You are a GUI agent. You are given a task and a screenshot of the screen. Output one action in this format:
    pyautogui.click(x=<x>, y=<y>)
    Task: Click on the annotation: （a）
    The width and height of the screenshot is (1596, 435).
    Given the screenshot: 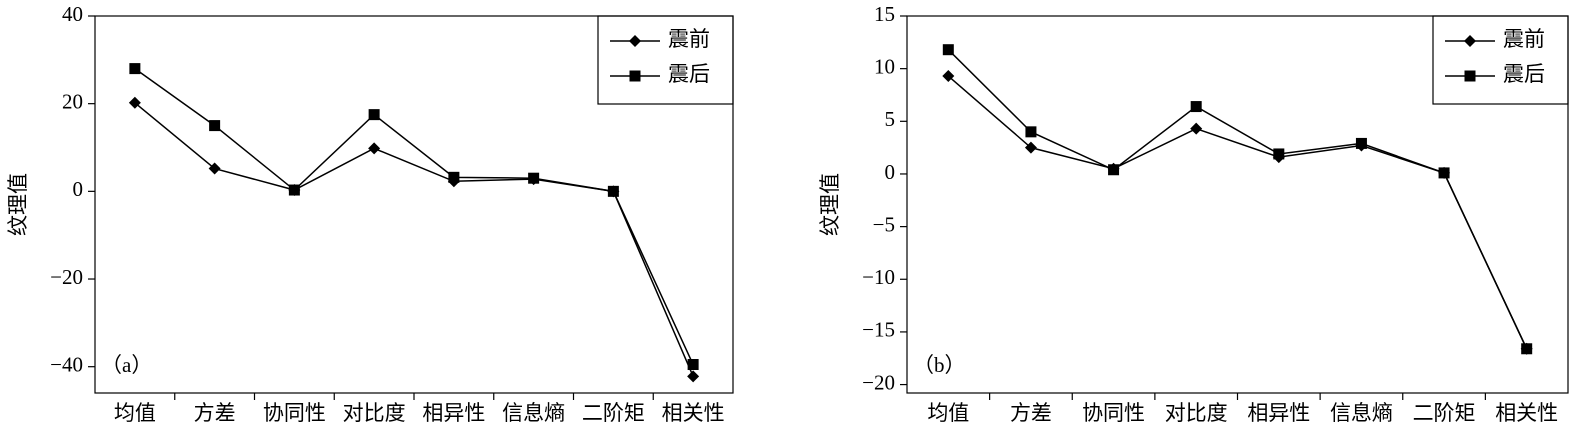 What is the action you would take?
    pyautogui.click(x=126, y=365)
    